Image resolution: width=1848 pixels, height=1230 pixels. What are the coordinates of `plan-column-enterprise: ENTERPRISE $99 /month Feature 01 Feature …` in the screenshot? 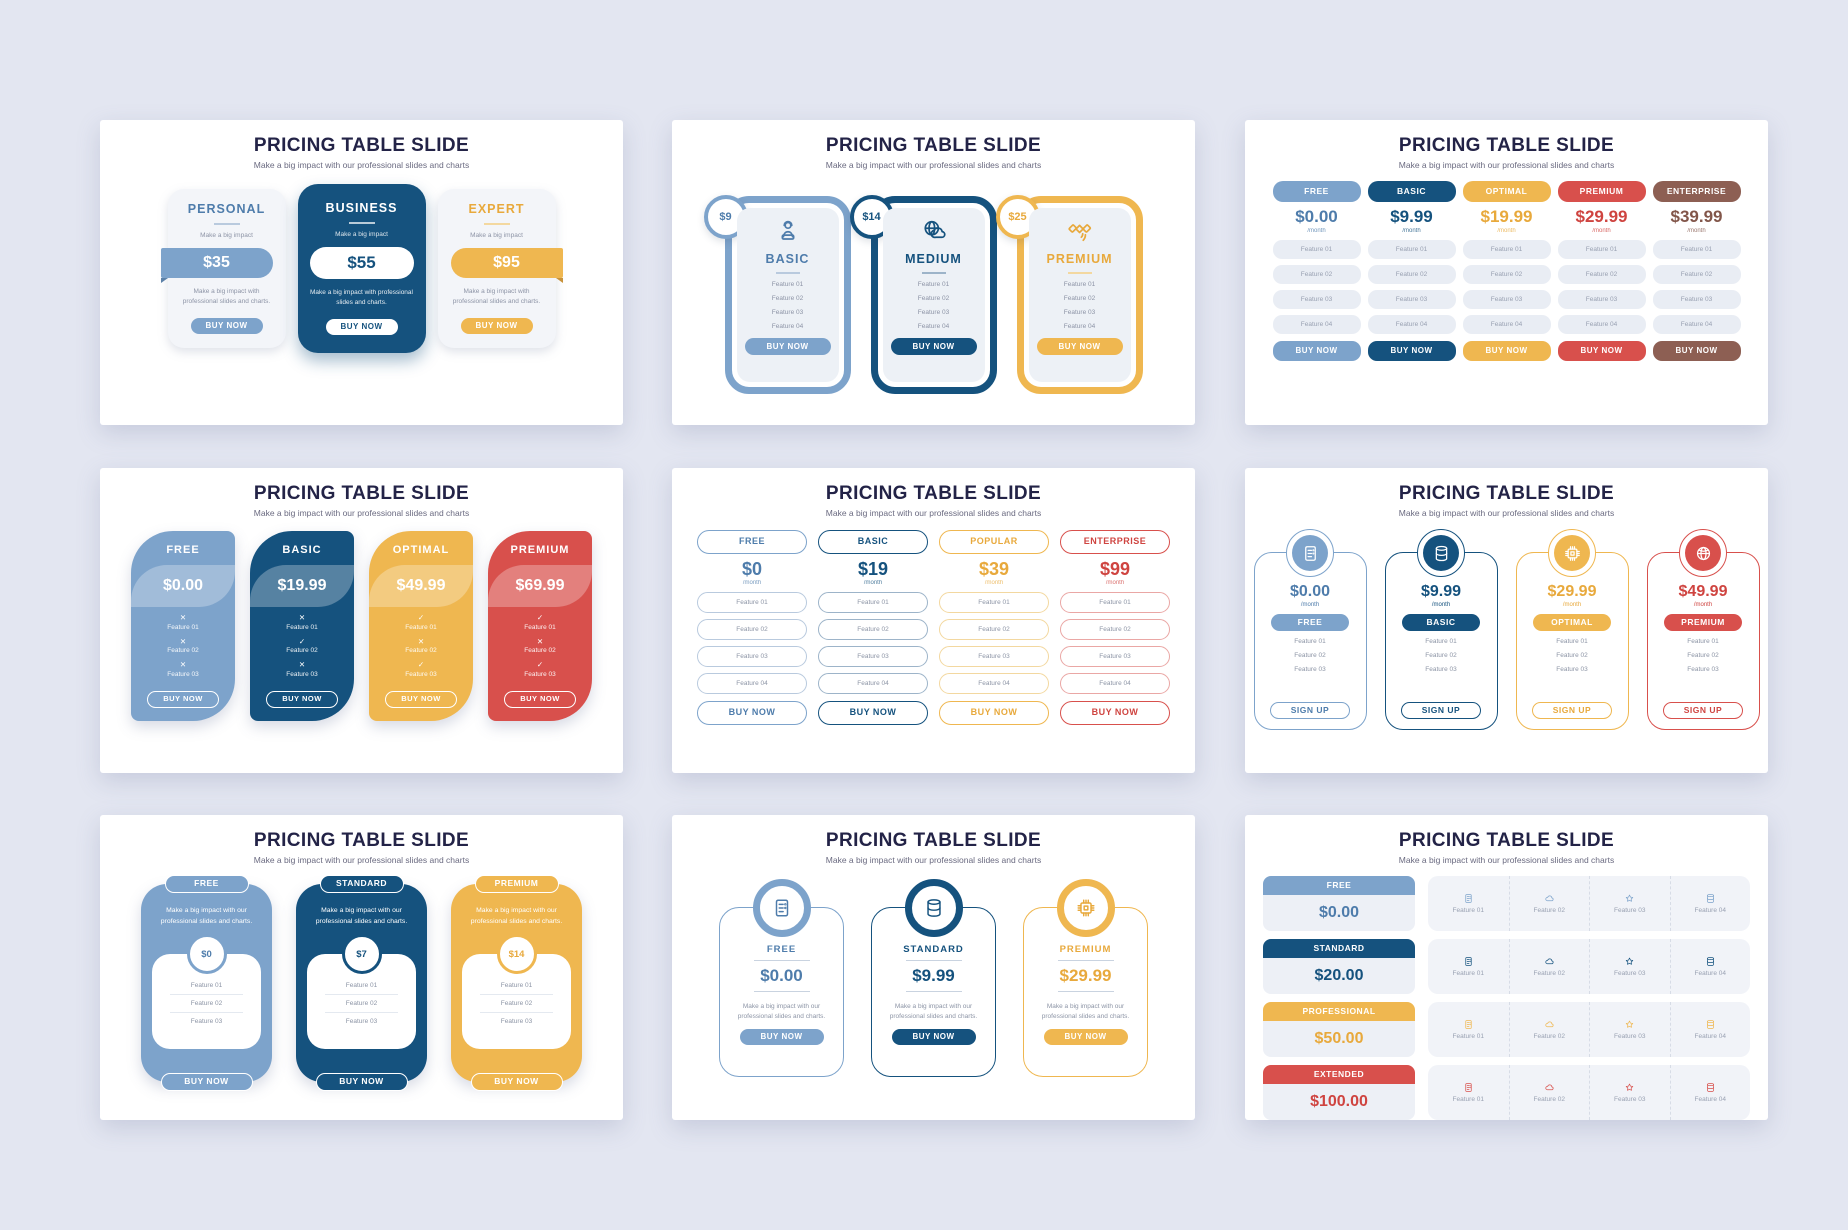 It's located at (1115, 627).